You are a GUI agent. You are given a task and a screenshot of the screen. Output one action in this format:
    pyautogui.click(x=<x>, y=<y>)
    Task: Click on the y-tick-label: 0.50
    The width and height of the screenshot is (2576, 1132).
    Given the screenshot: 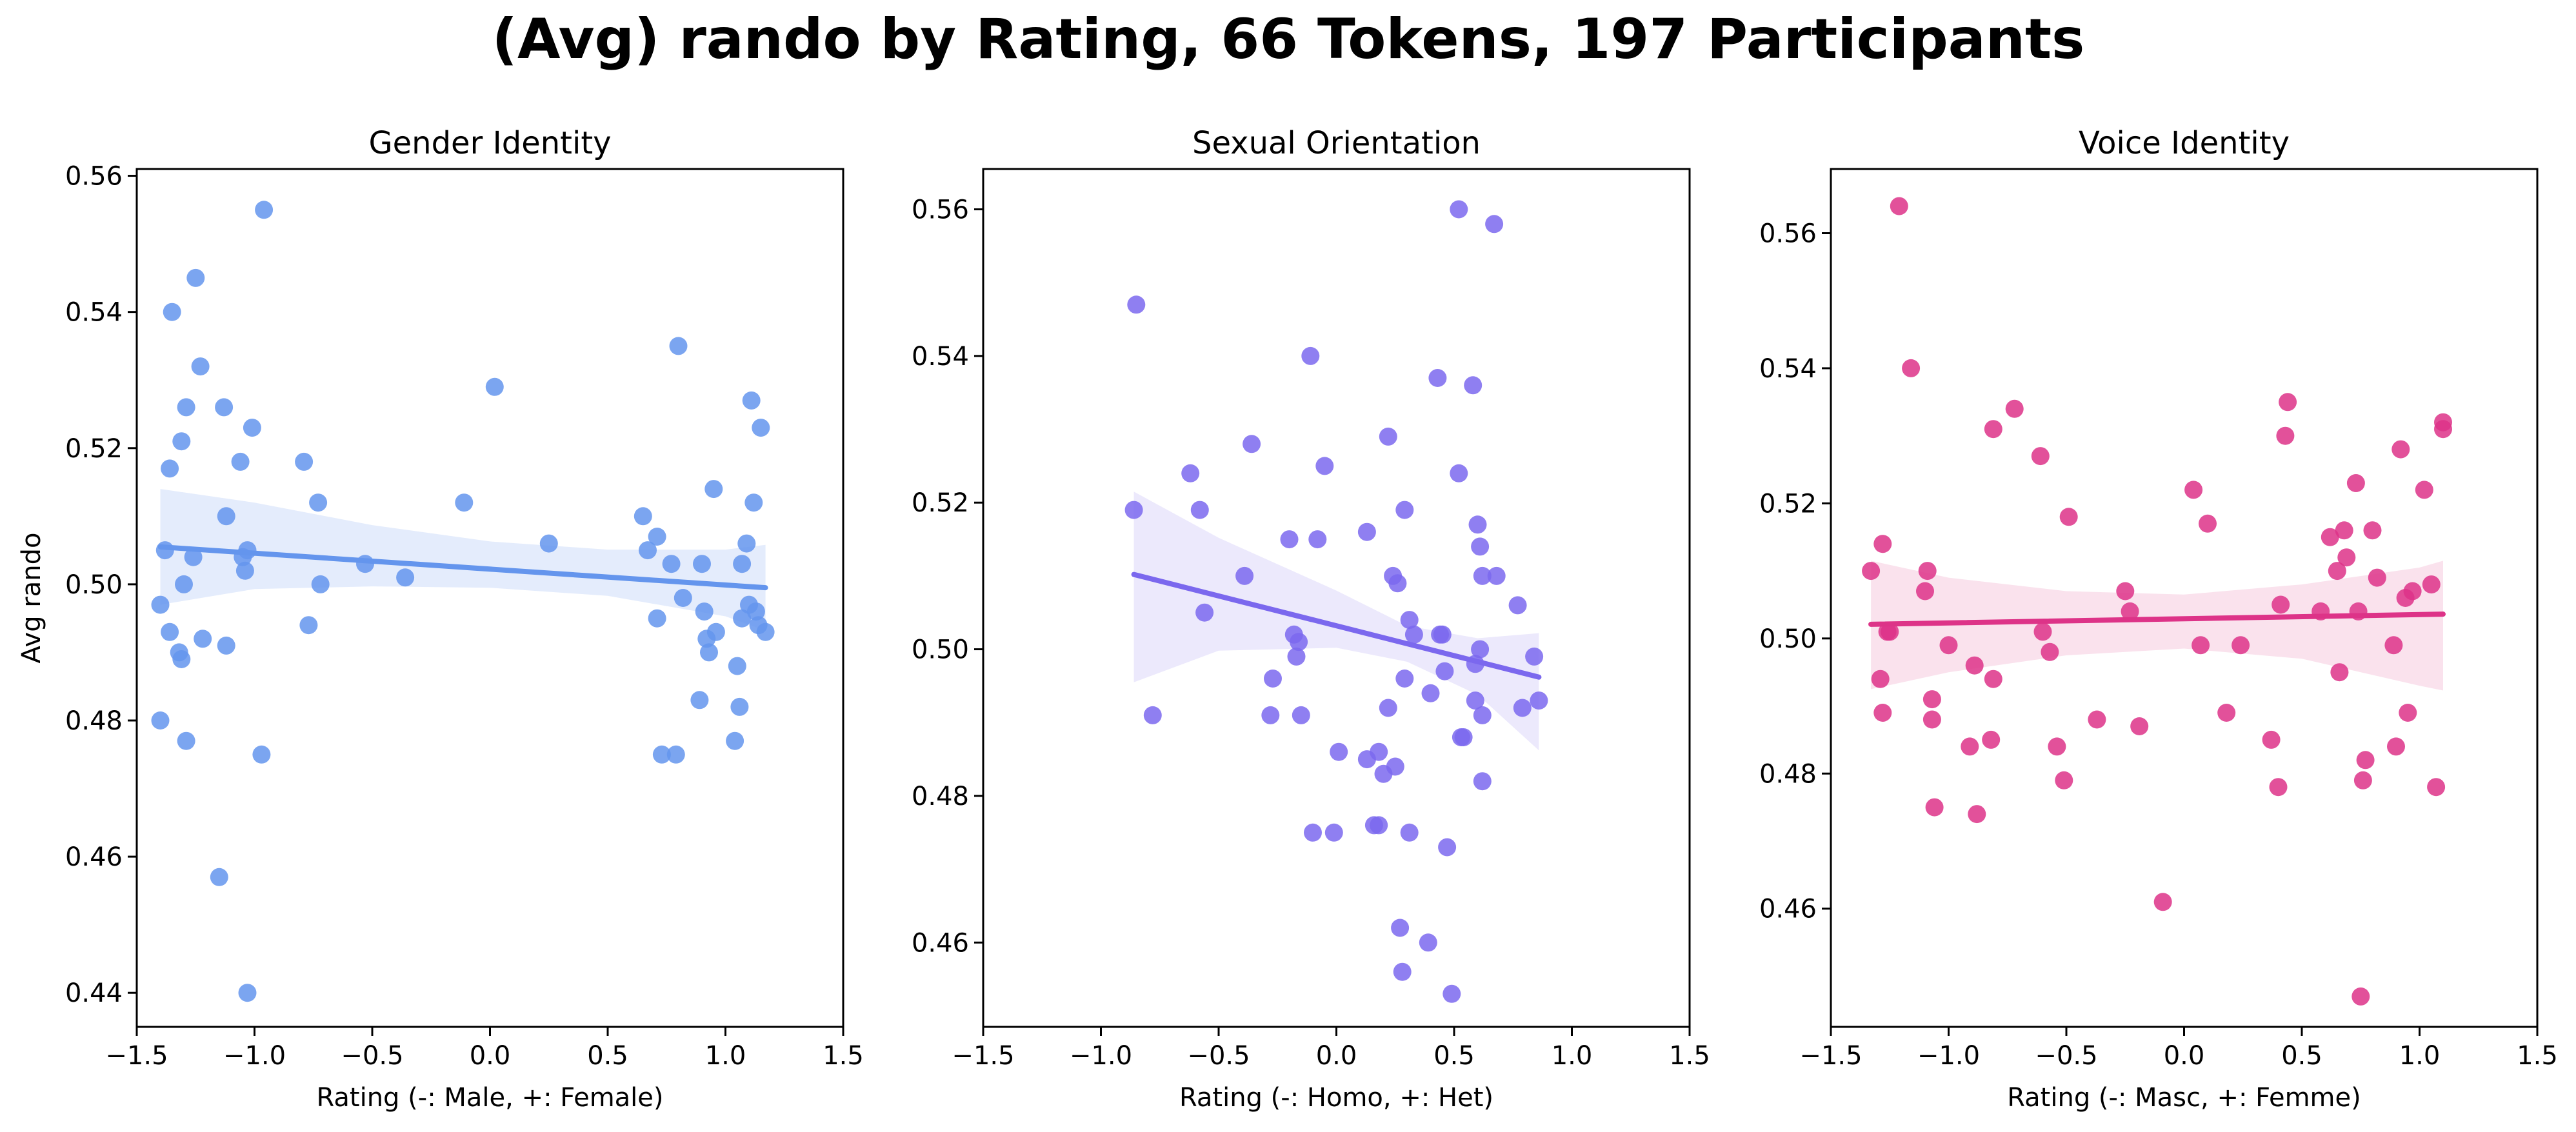 What is the action you would take?
    pyautogui.click(x=1788, y=639)
    